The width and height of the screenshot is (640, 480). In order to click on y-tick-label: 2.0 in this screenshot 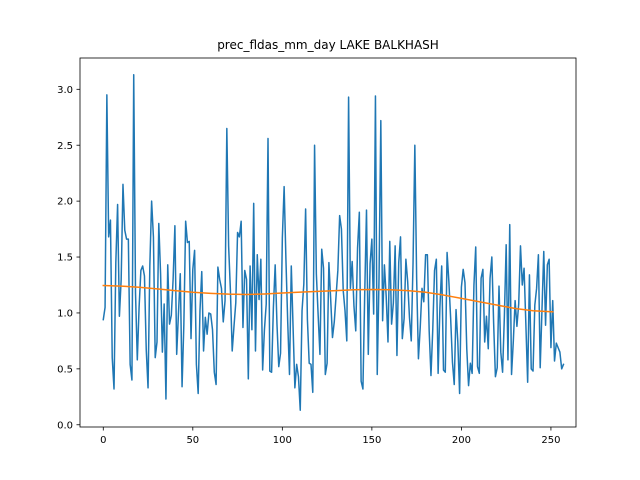, I will do `click(65, 202)`.